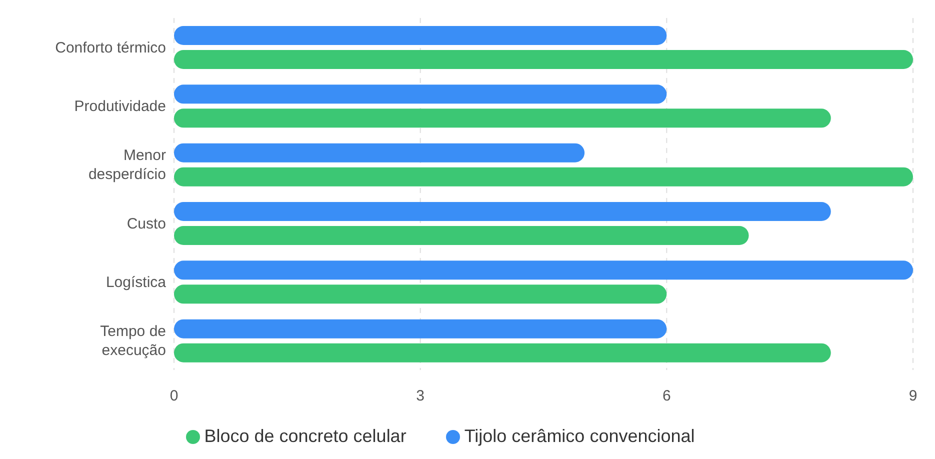 This screenshot has height=459, width=935. Describe the element at coordinates (666, 396) in the screenshot. I see `x-tick-label: 6` at that location.